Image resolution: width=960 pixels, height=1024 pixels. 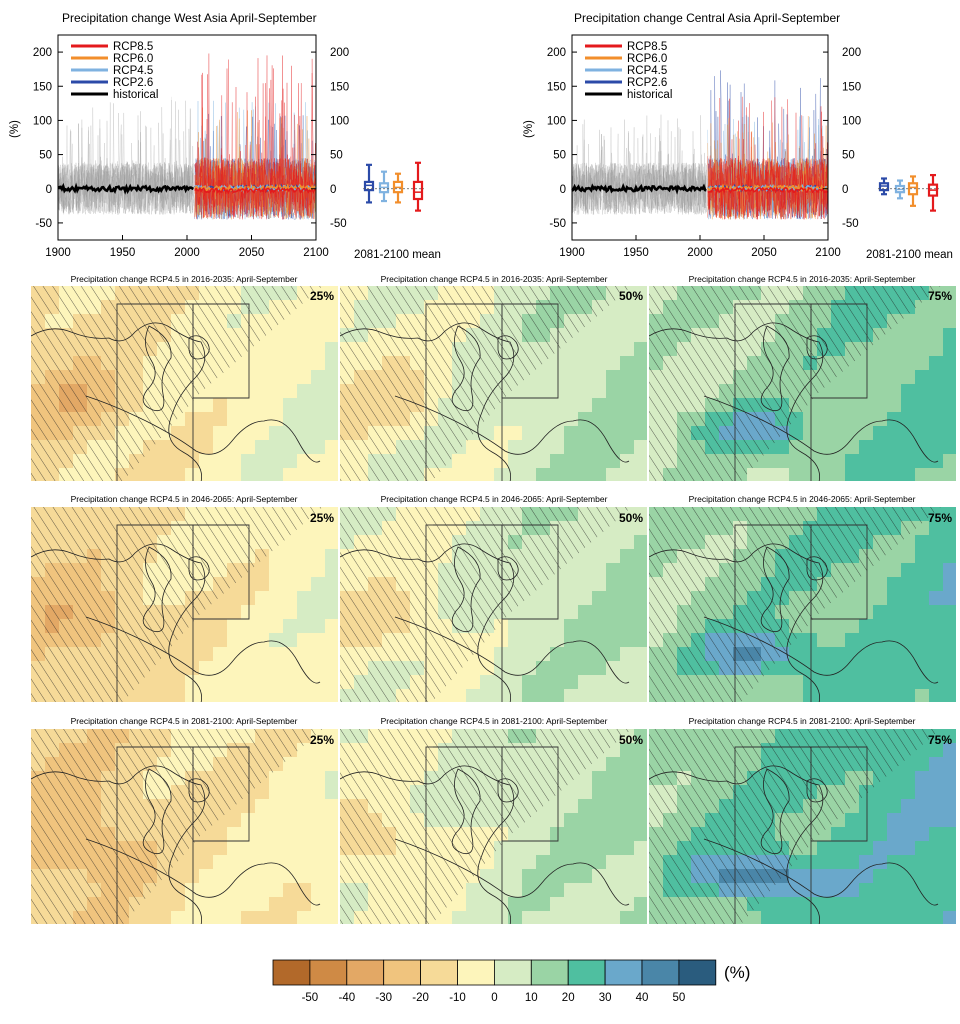 I want to click on series-mean-rcp85, so click(x=255, y=190).